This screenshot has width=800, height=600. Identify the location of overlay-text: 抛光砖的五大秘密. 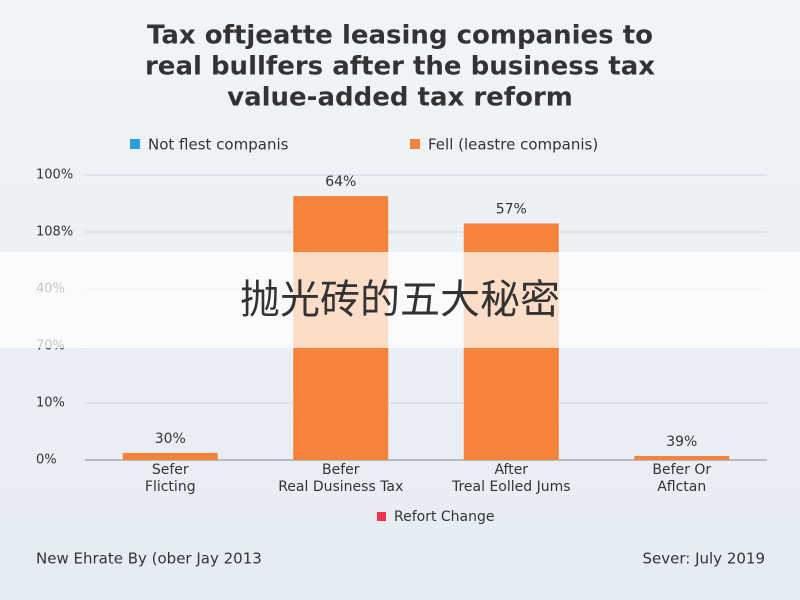
(400, 300).